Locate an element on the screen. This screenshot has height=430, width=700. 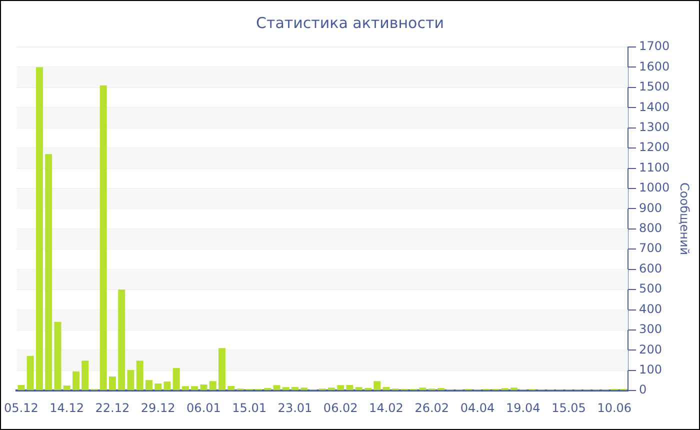
y-tick-label: 1200 is located at coordinates (654, 147).